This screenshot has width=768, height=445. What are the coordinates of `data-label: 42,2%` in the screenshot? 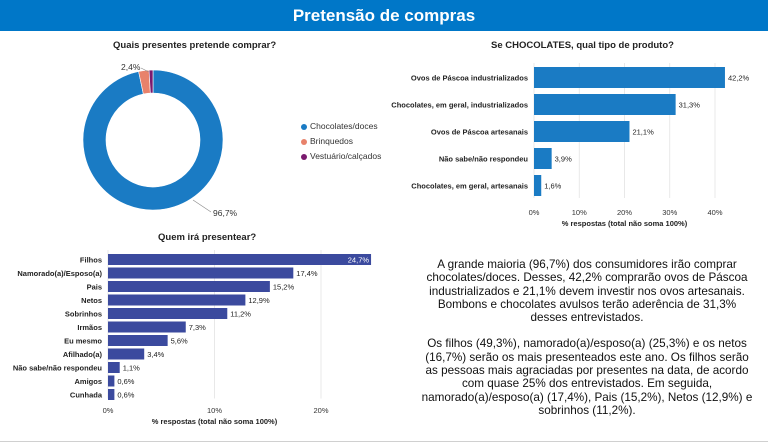 It's located at (739, 78).